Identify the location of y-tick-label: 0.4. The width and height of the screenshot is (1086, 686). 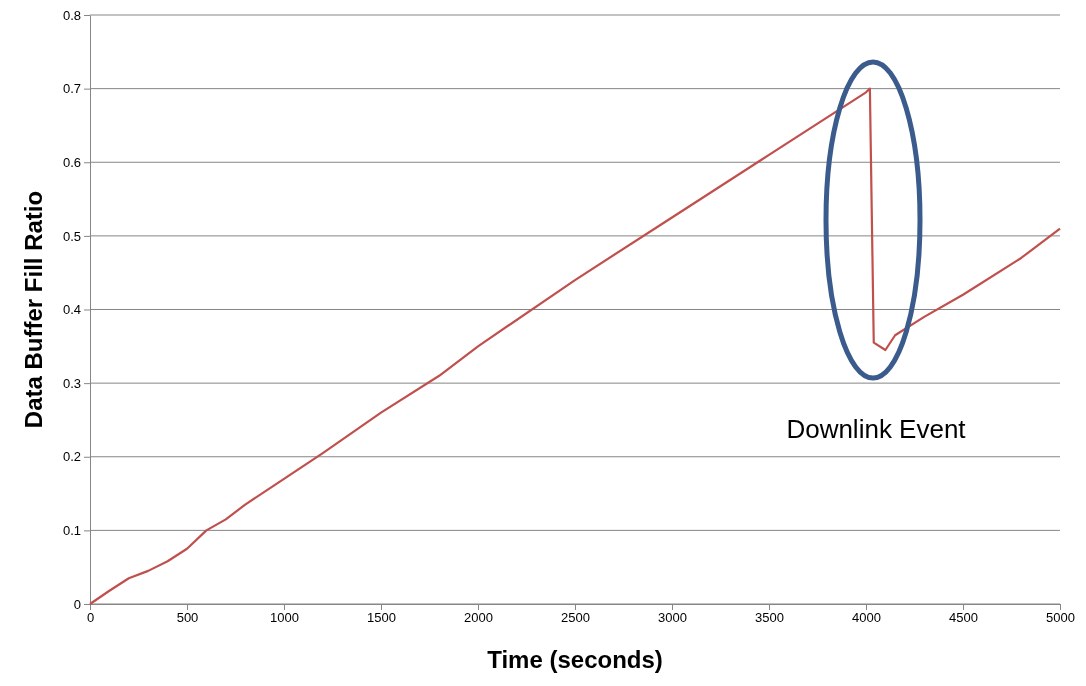
(71, 310).